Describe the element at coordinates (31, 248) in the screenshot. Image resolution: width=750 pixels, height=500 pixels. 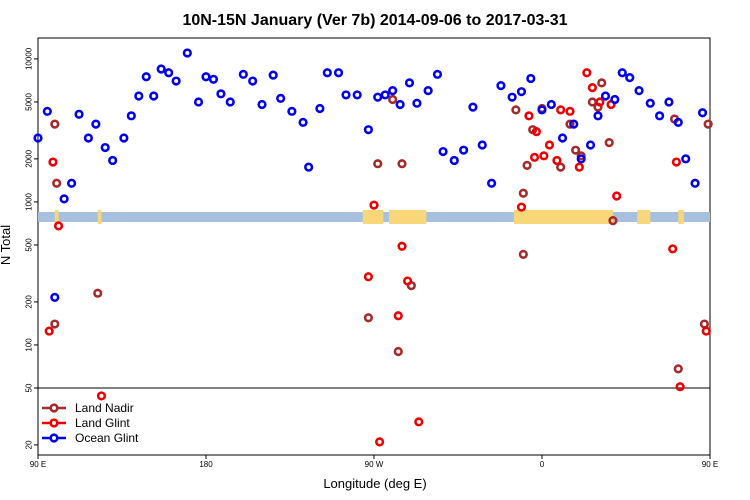
I see `y-axis-ticks: 20 50 100 200 500 1000 2000 5000 10000` at that location.